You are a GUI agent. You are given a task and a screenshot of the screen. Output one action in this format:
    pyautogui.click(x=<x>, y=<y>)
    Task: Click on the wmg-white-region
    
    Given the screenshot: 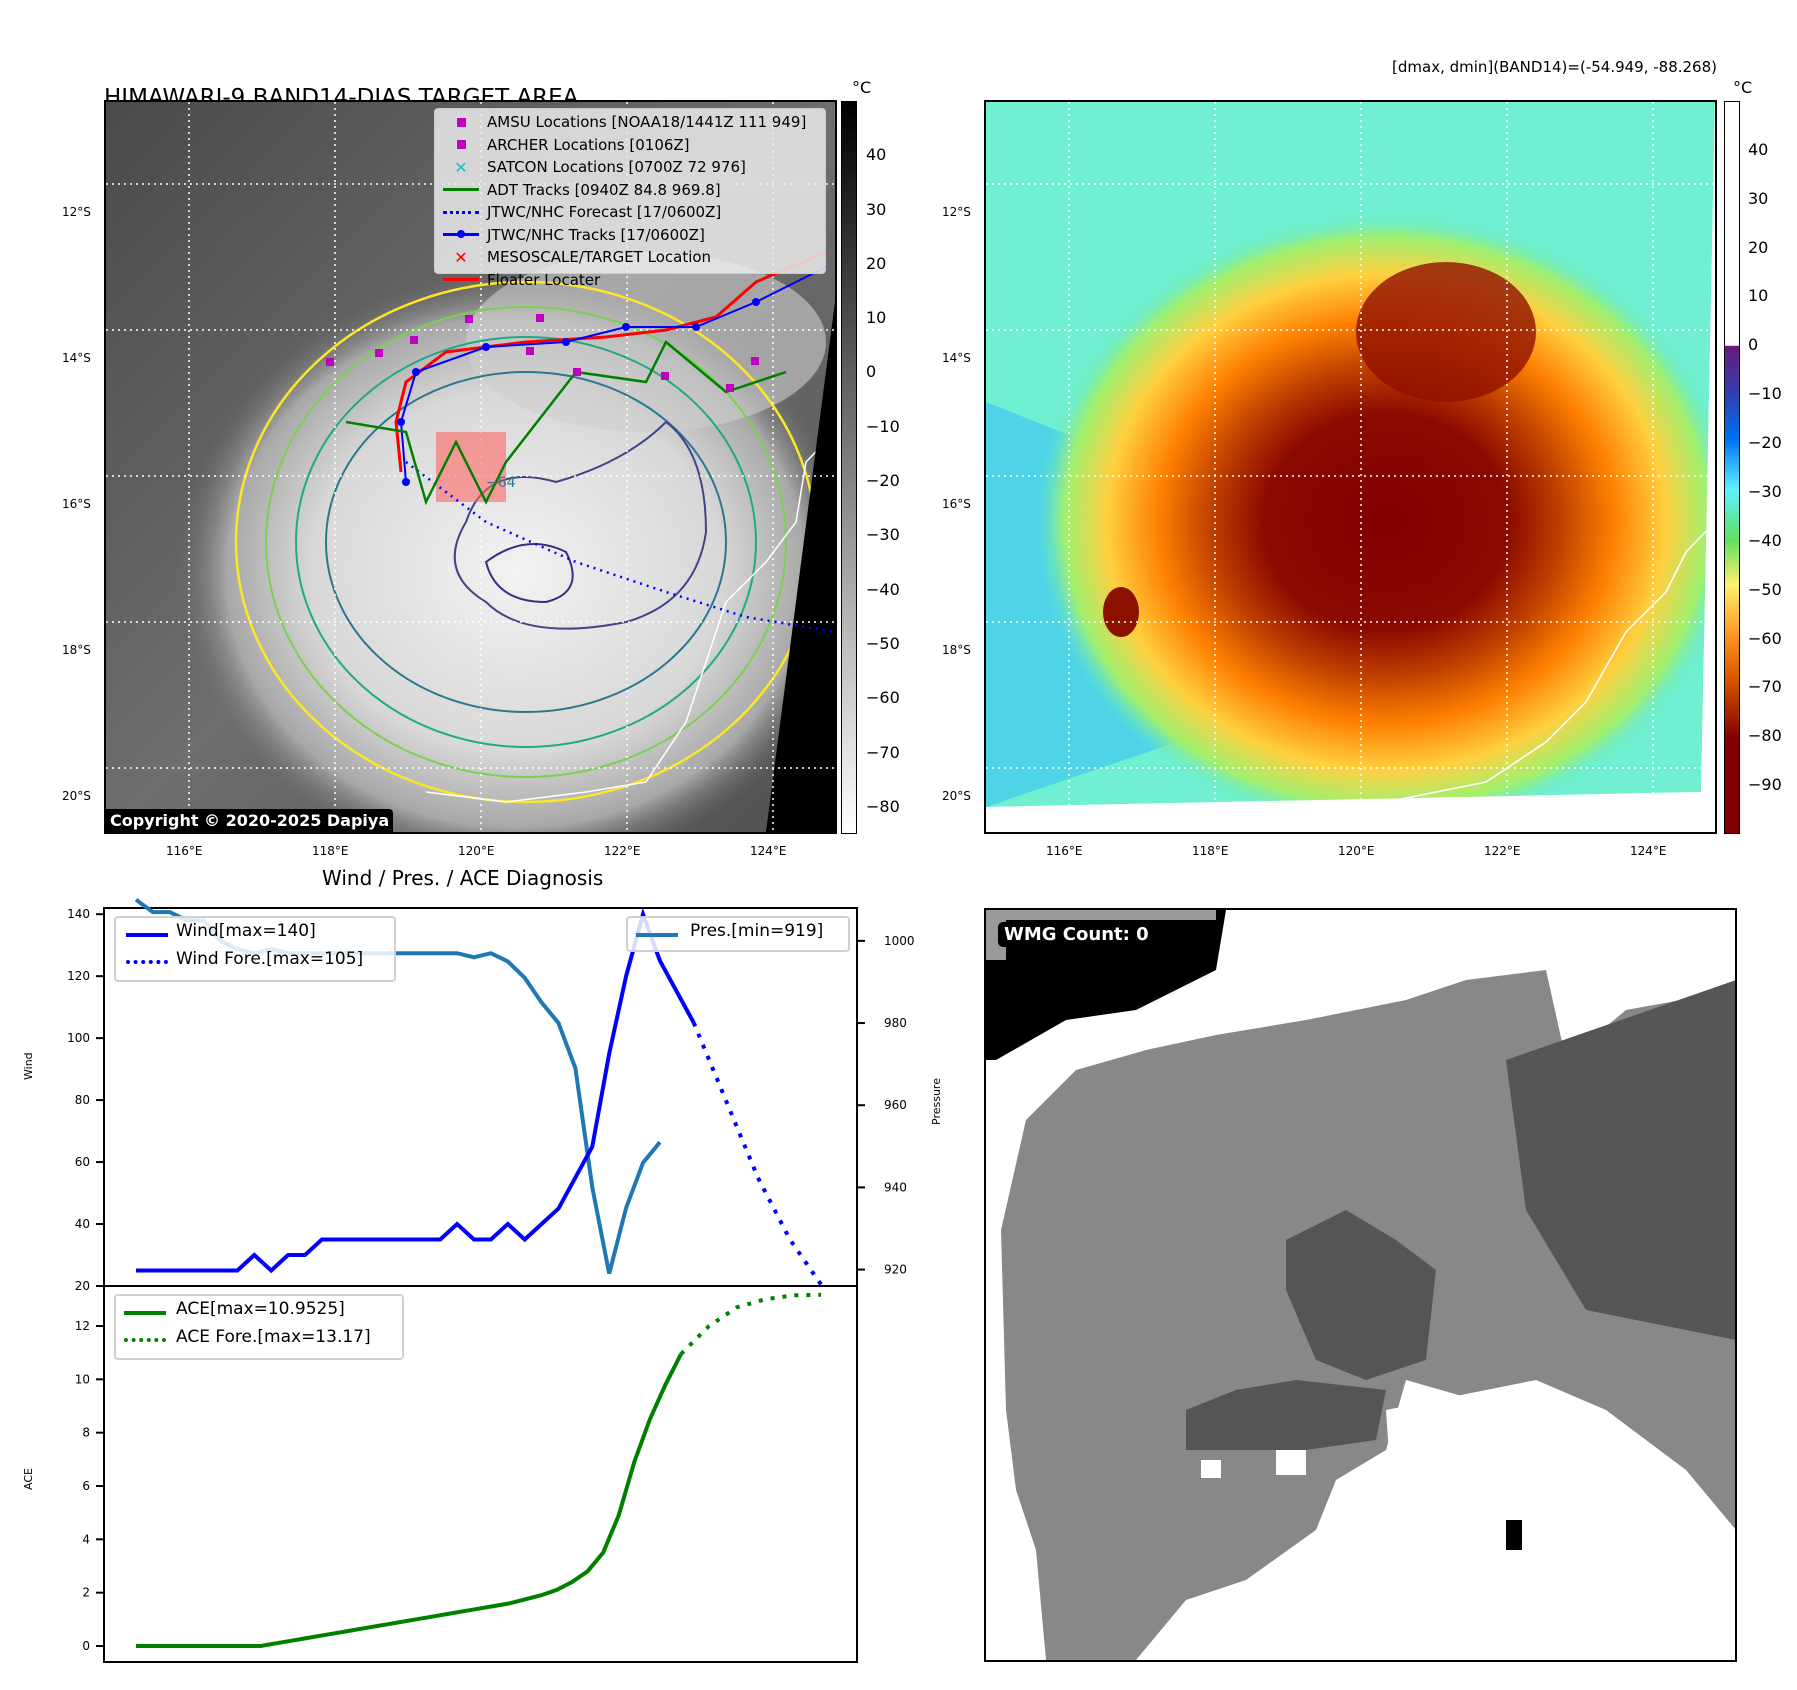 What is the action you would take?
    pyautogui.click(x=1560, y=1520)
    